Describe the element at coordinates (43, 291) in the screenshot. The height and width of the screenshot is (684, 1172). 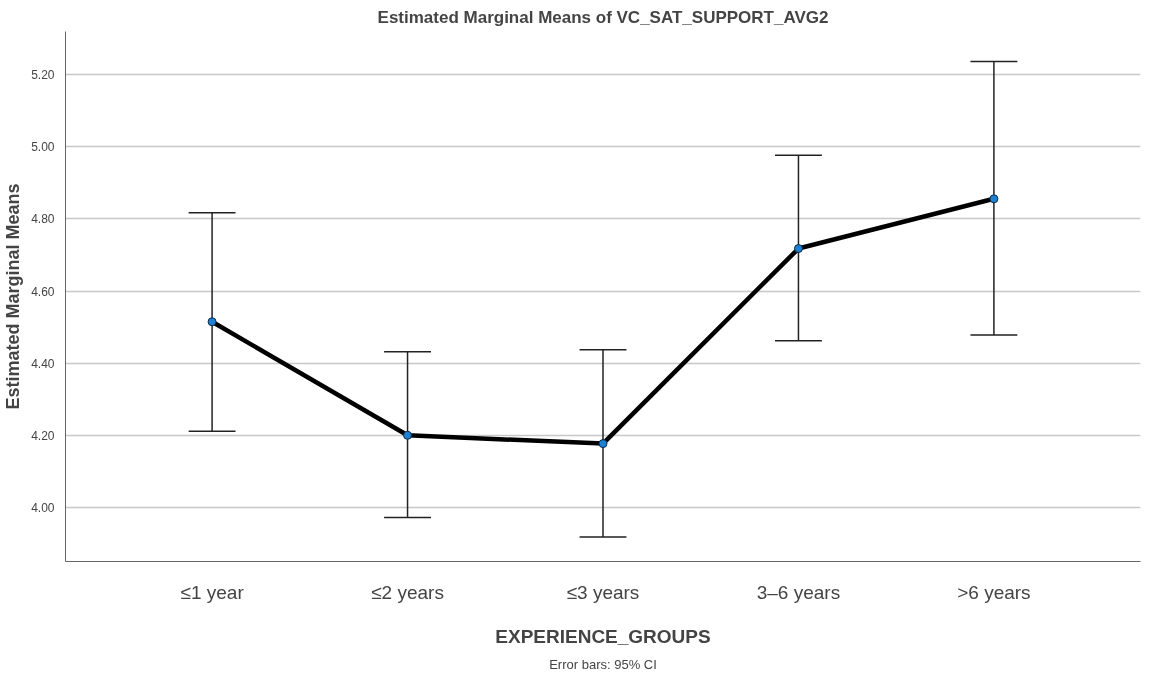
I see `y-tick-label: 4.60` at that location.